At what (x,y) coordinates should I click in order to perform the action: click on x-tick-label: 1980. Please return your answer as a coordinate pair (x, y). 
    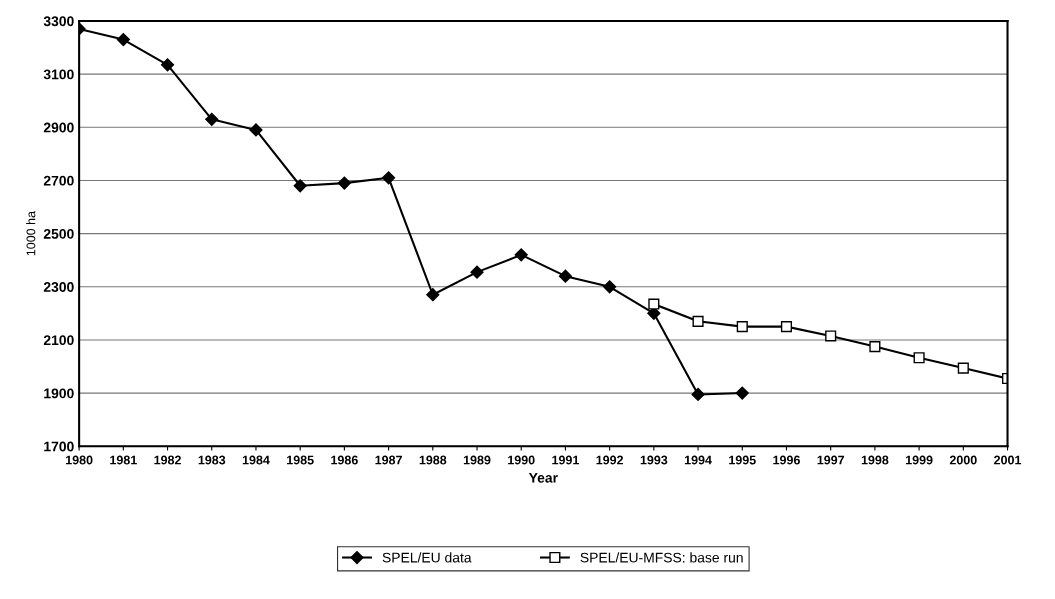
    Looking at the image, I should click on (79, 460).